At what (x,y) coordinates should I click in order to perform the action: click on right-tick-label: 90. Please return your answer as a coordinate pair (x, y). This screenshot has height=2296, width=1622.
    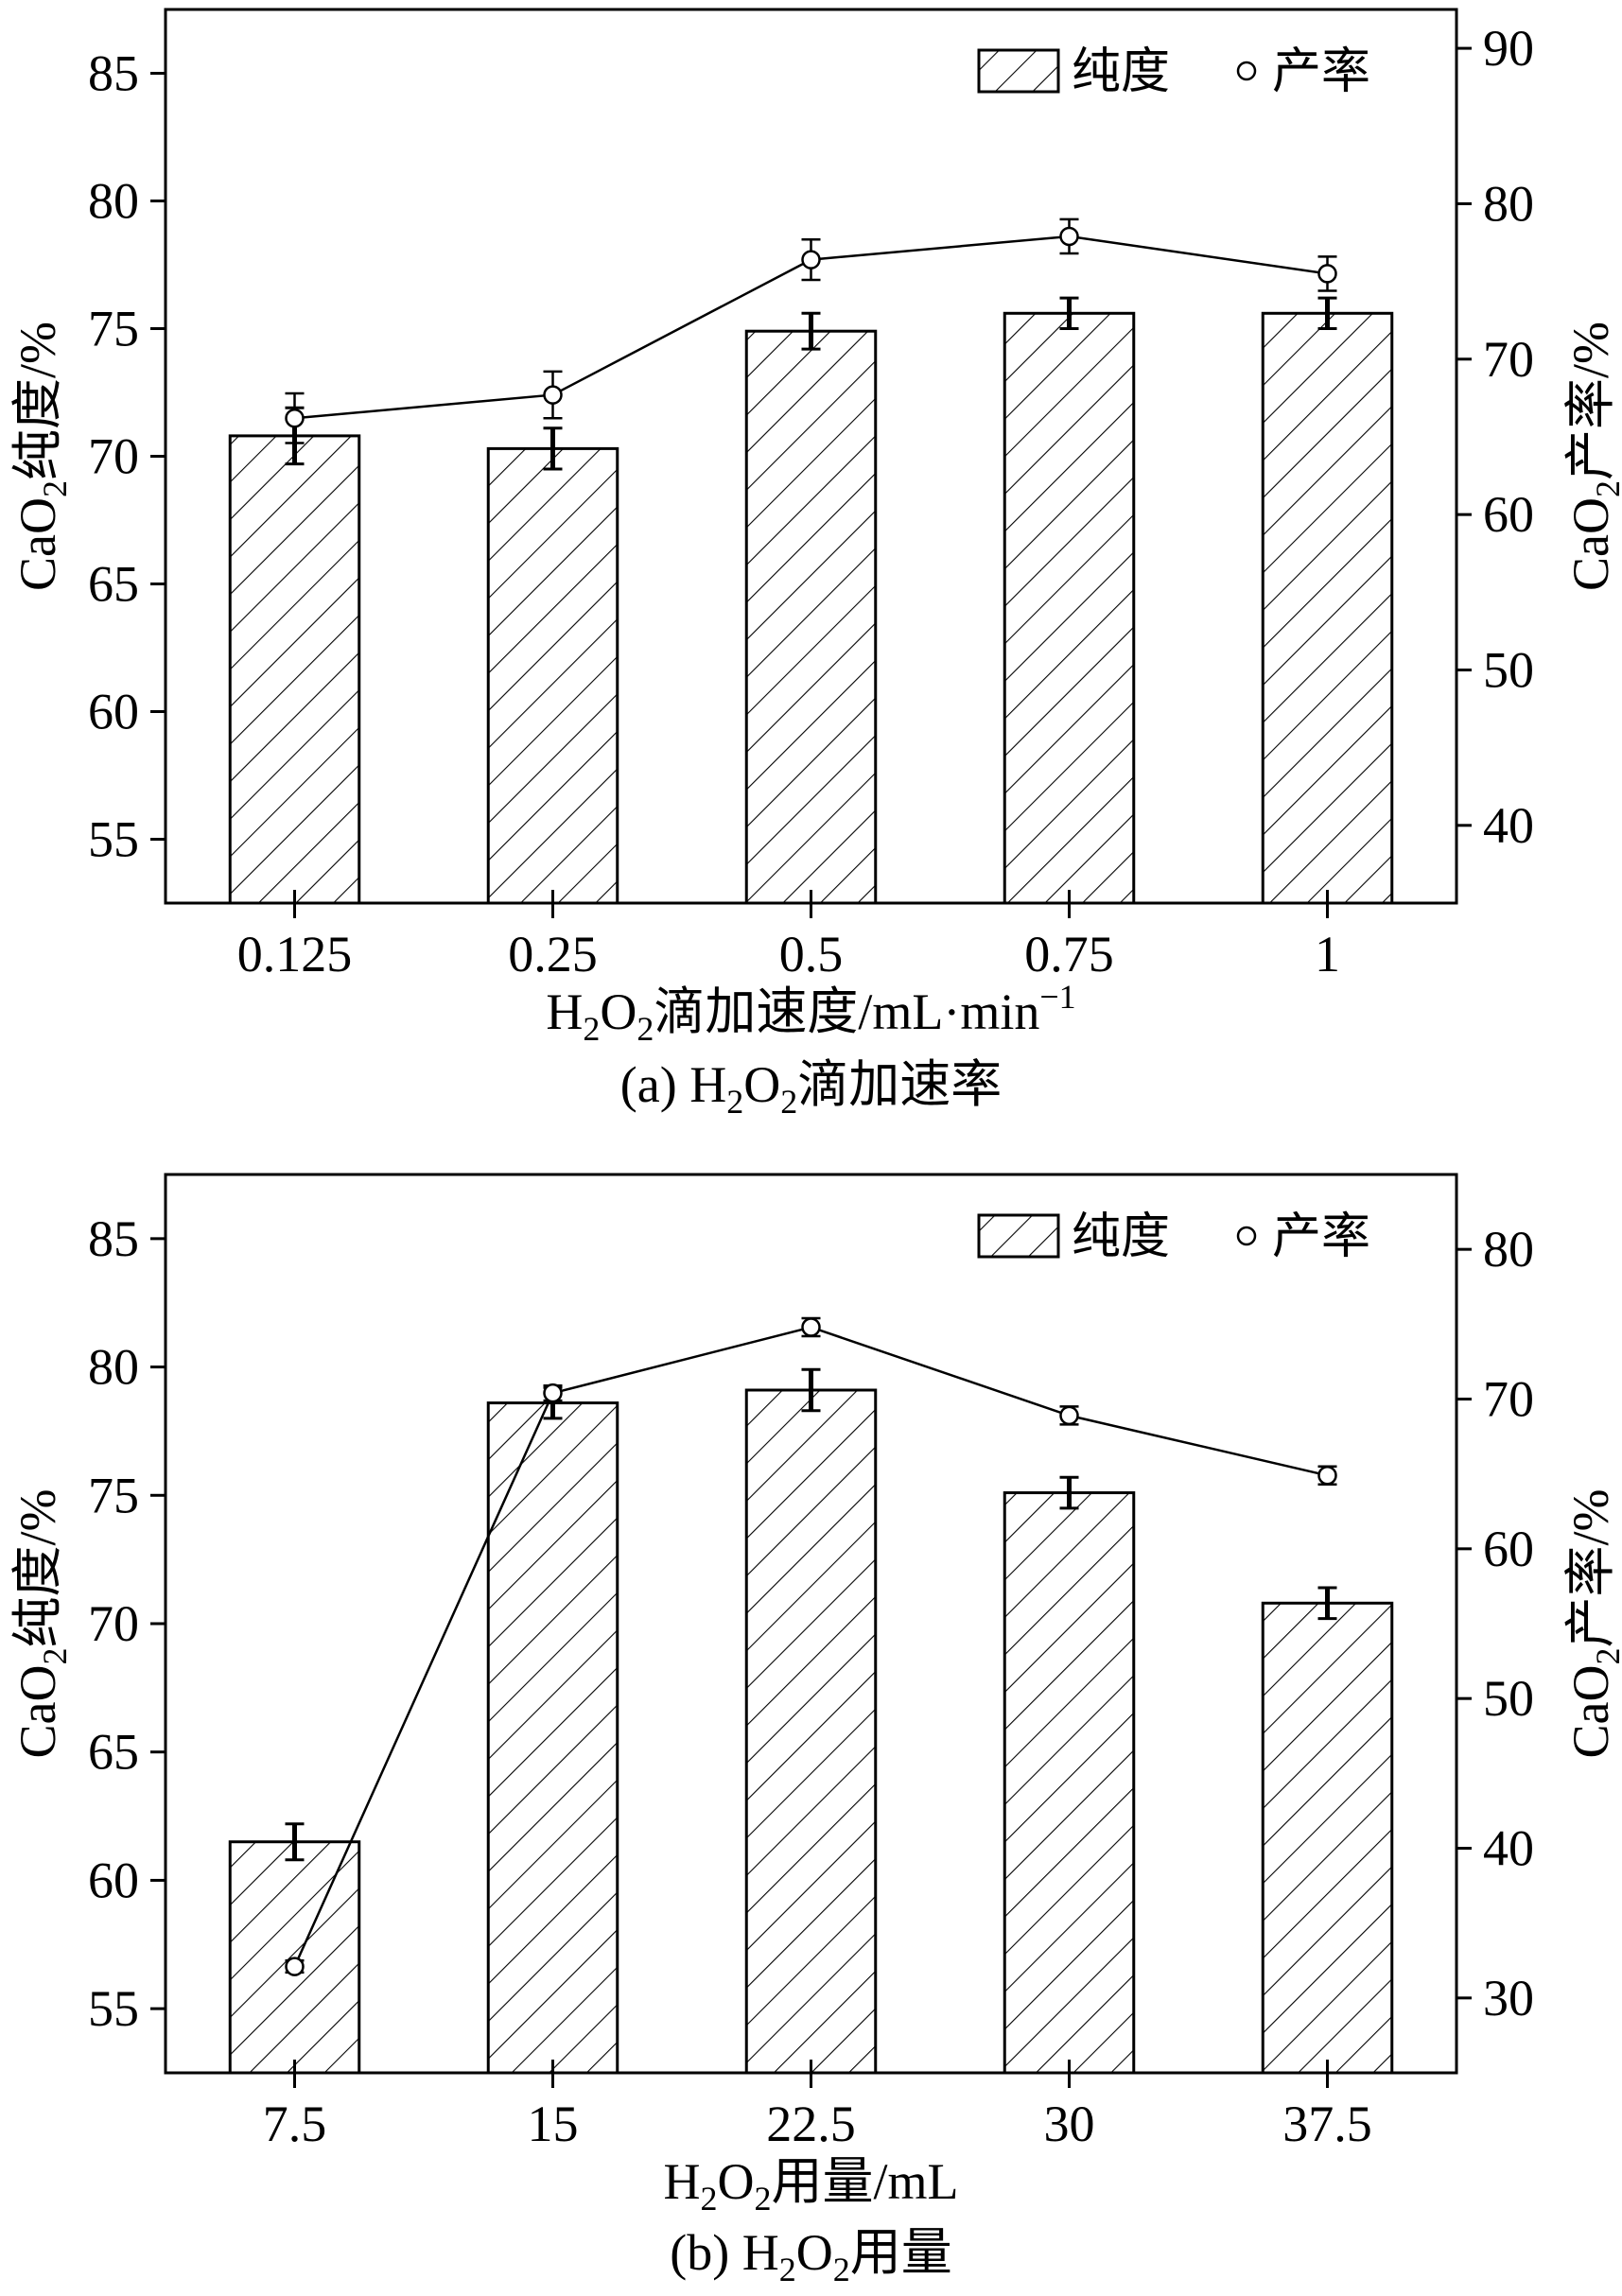
    Looking at the image, I should click on (1508, 49).